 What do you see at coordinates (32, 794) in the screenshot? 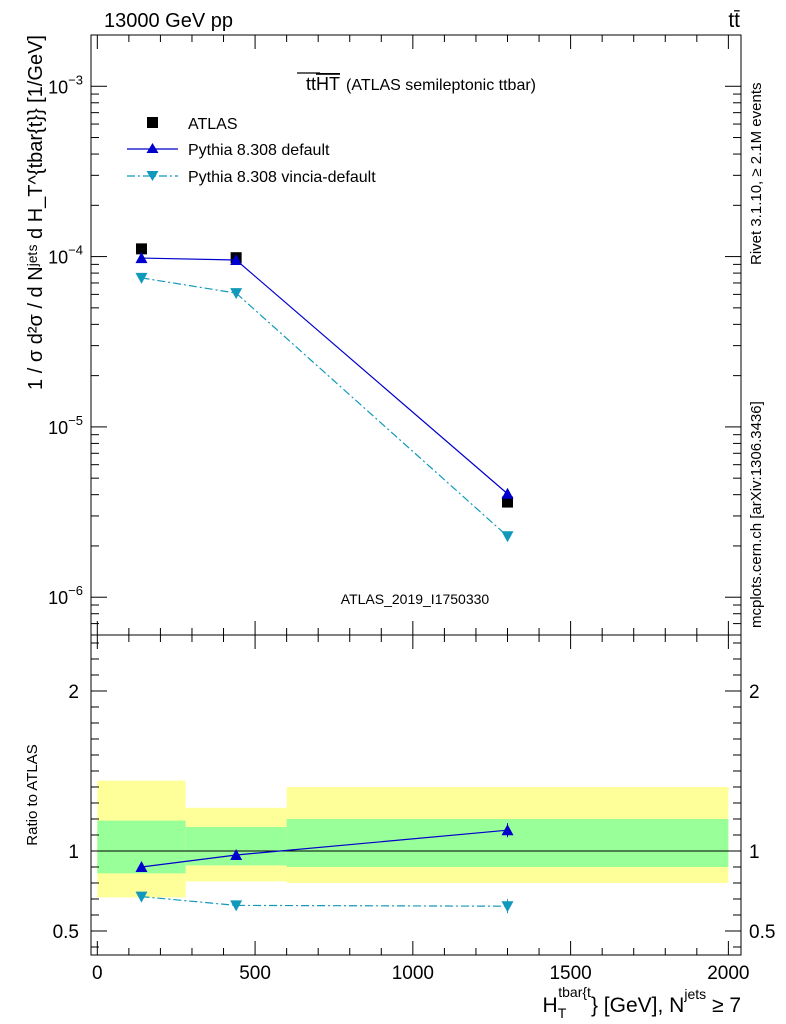
I see `ratio-y-axis-label: Ratio to ATLAS` at bounding box center [32, 794].